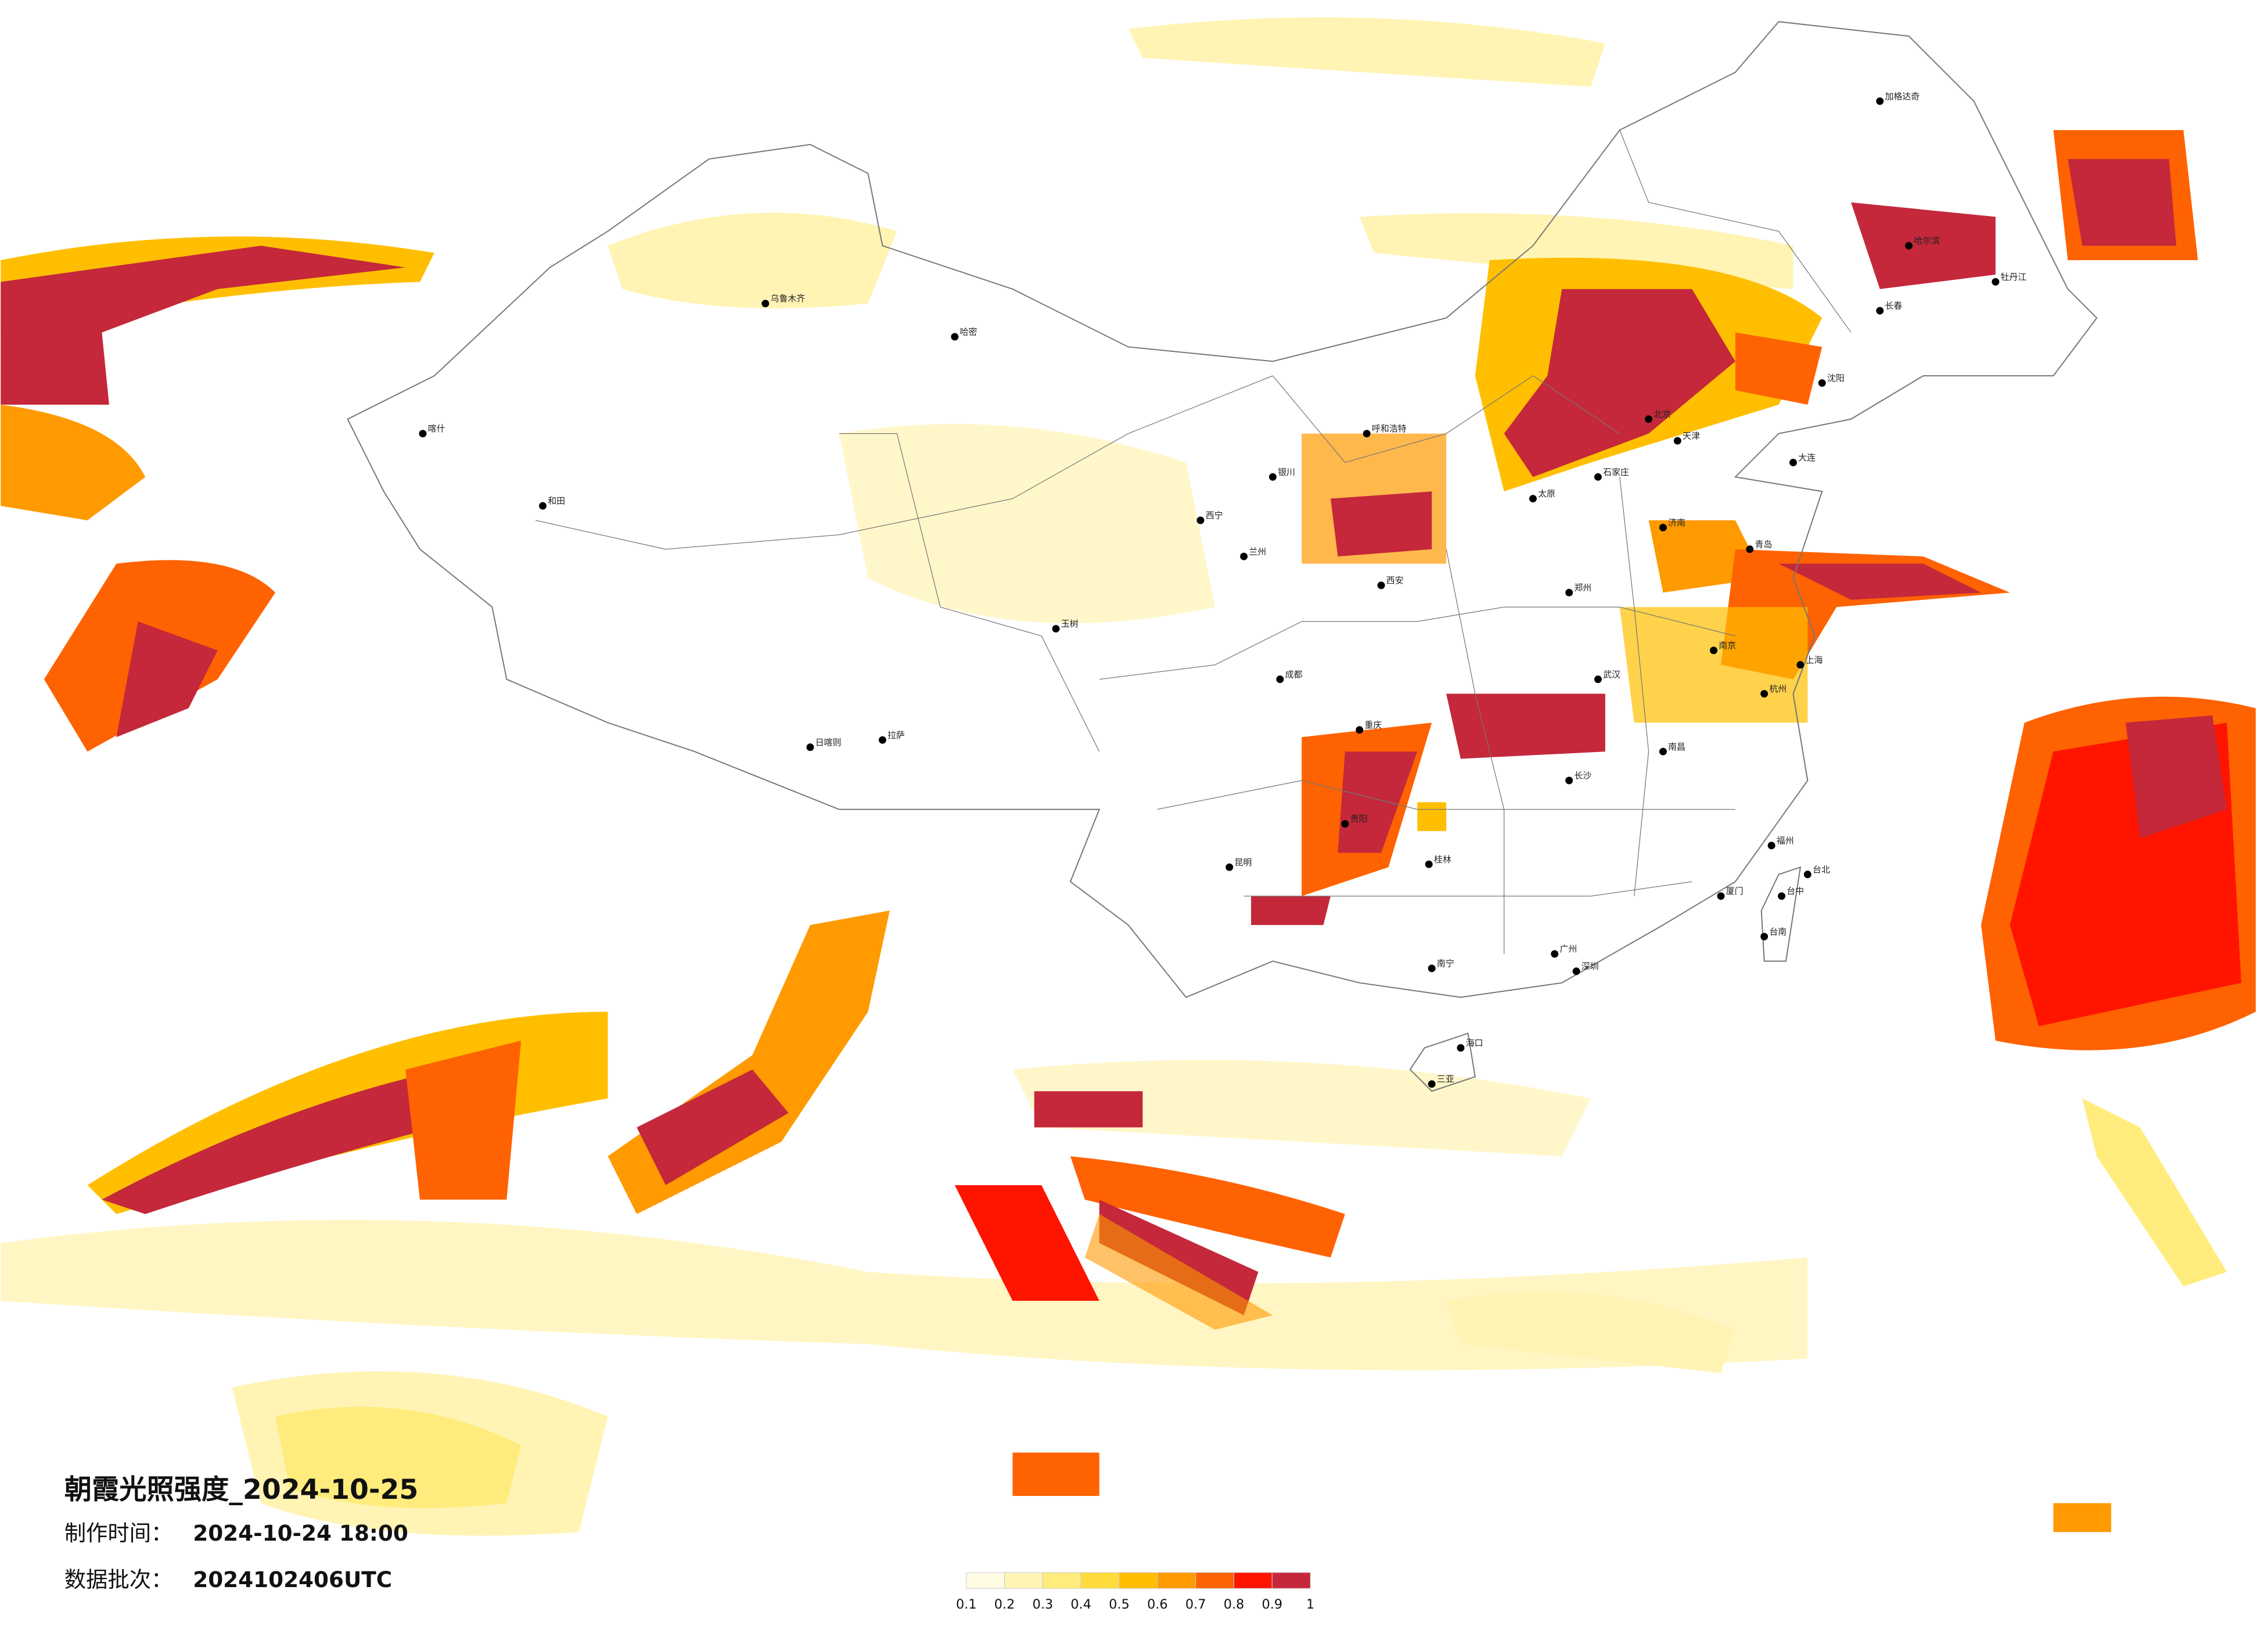  Describe the element at coordinates (1821, 869) in the screenshot. I see `city-label: 台北` at that location.